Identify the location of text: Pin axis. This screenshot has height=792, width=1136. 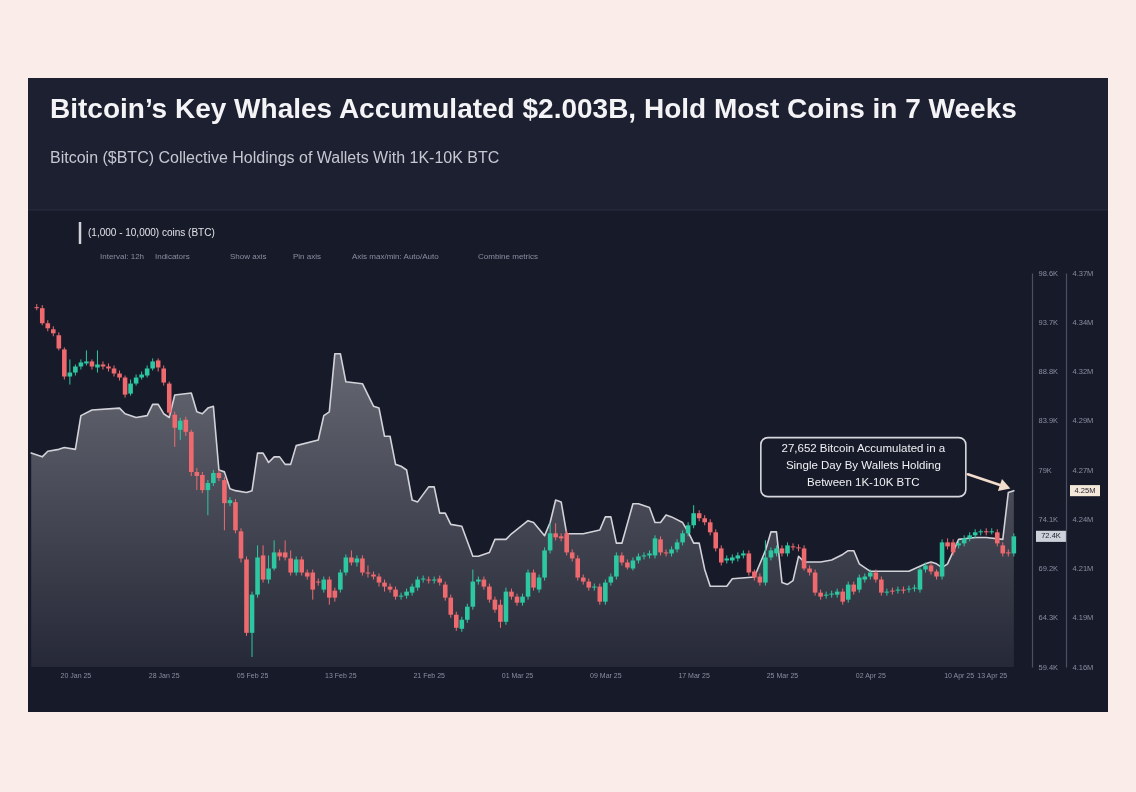
(307, 256).